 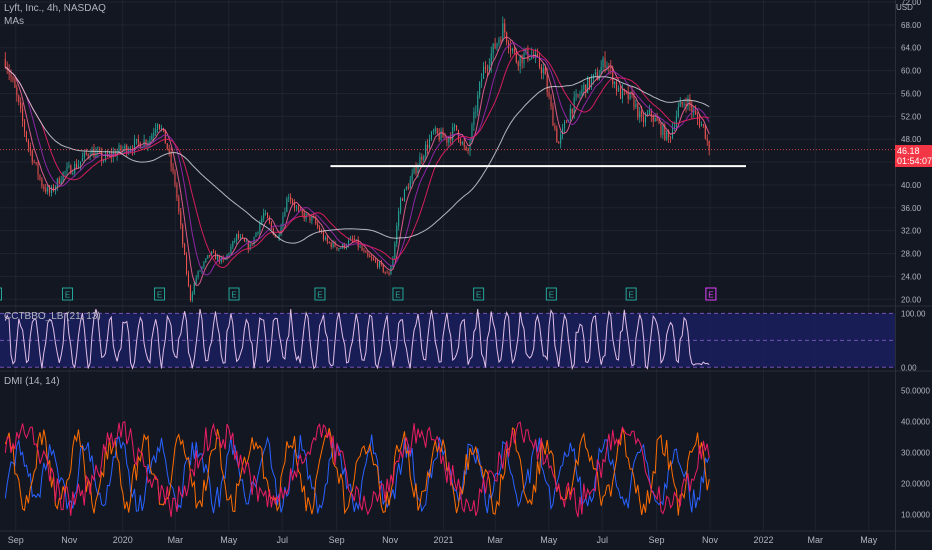 What do you see at coordinates (357, 469) in the screenshot?
I see `dmi-pane` at bounding box center [357, 469].